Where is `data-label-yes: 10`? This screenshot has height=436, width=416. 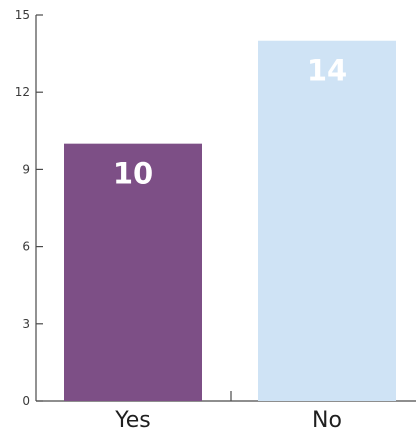 data-label-yes: 10 is located at coordinates (133, 174).